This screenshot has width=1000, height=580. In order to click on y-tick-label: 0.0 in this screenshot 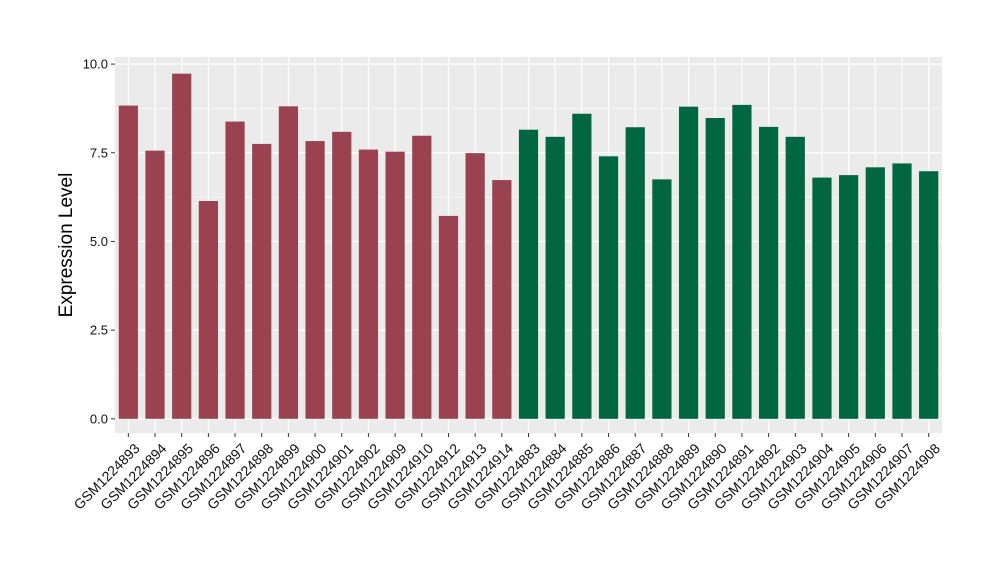, I will do `click(99, 418)`.